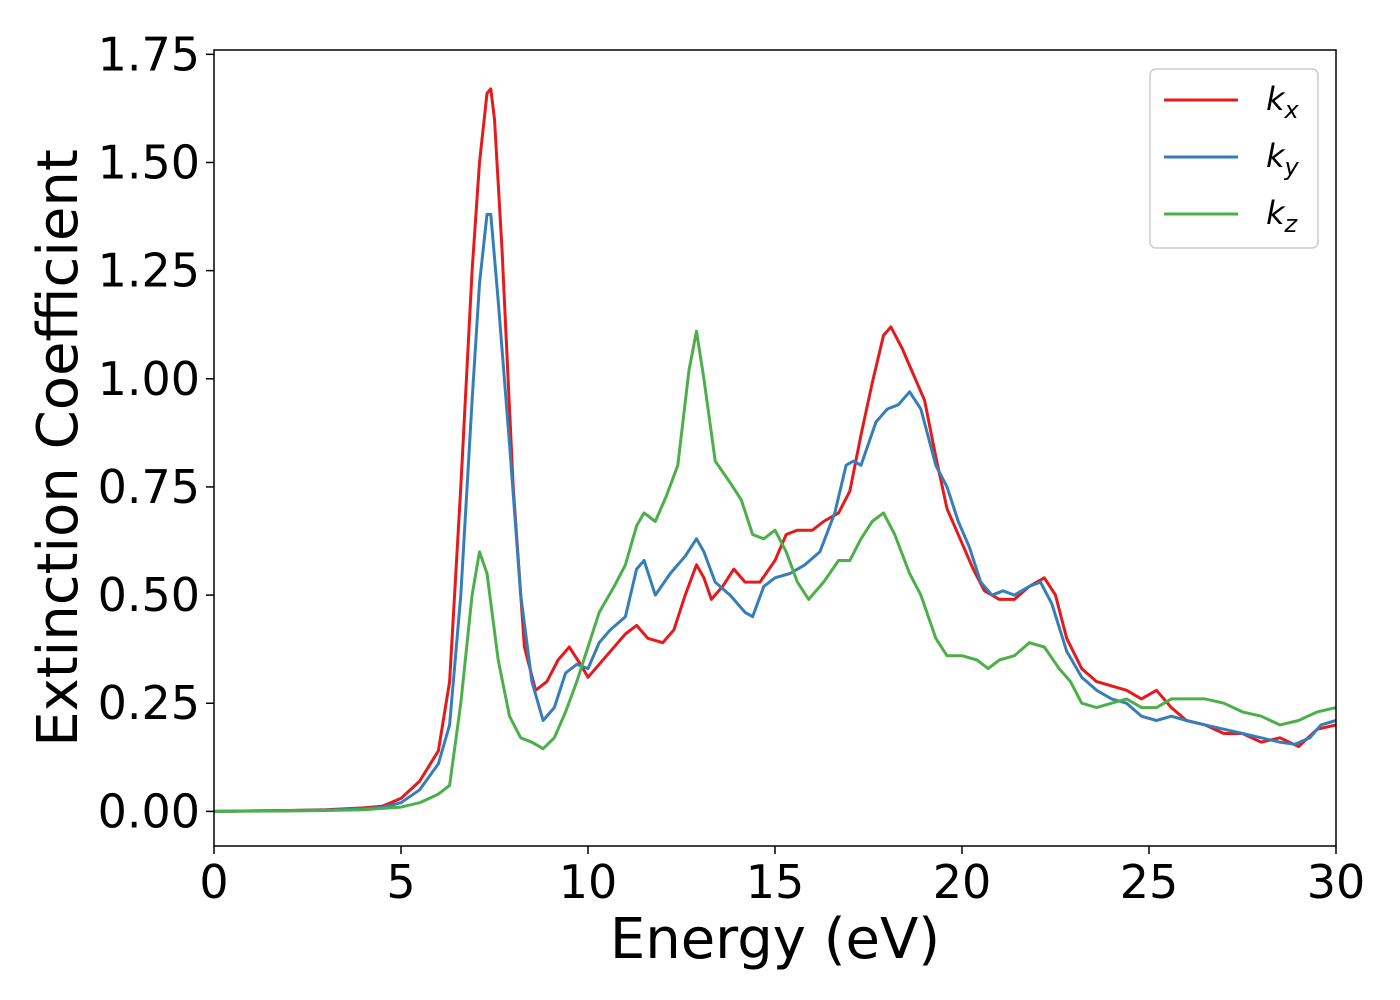 Image resolution: width=1400 pixels, height=1000 pixels. I want to click on y-tick-label: 1.75, so click(149, 54).